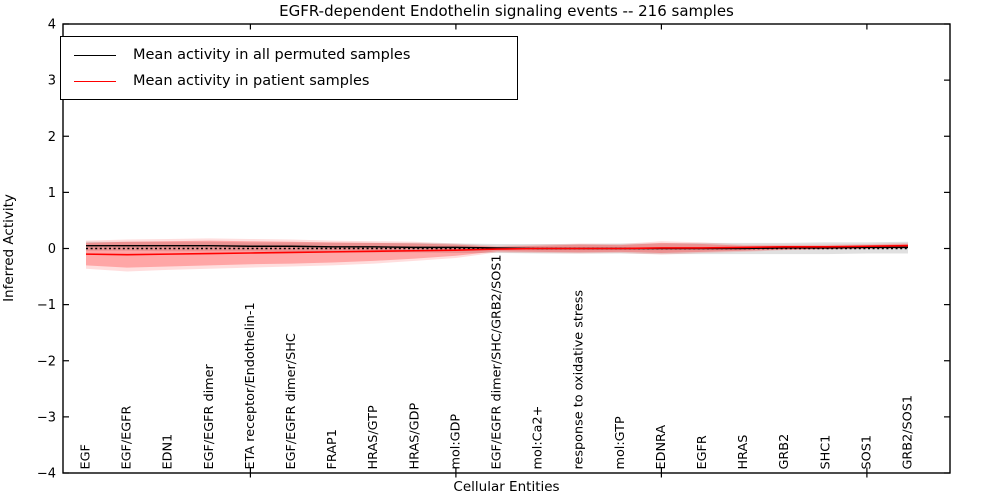 This screenshot has height=500, width=1000. I want to click on x-tick-label: FRAP1, so click(332, 449).